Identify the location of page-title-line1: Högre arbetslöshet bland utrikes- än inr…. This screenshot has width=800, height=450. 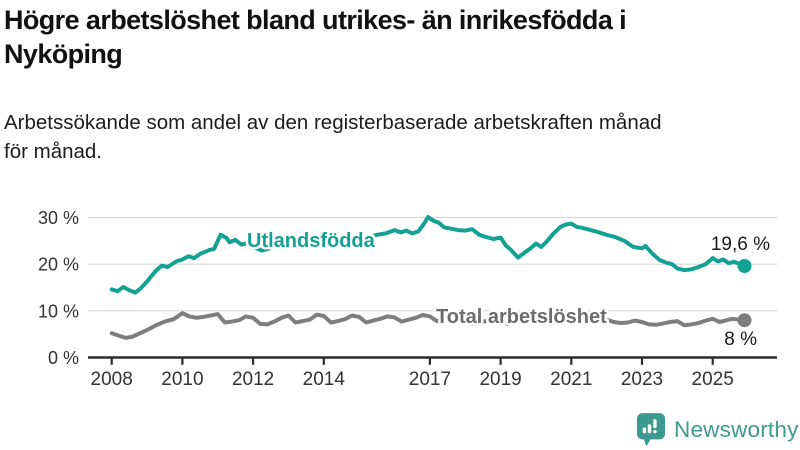
(315, 20).